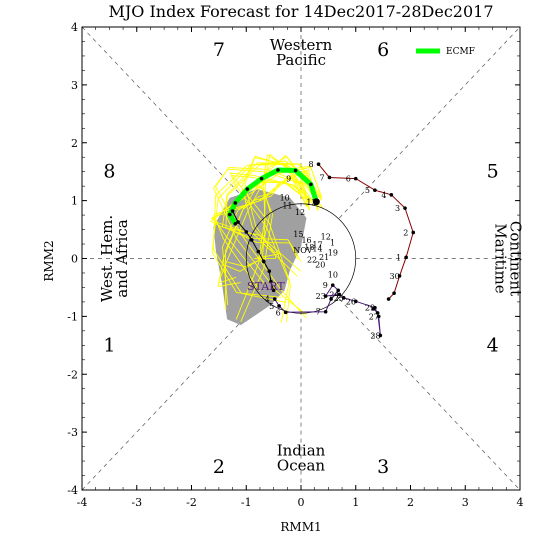  What do you see at coordinates (493, 172) in the screenshot?
I see `phase-label: 5` at bounding box center [493, 172].